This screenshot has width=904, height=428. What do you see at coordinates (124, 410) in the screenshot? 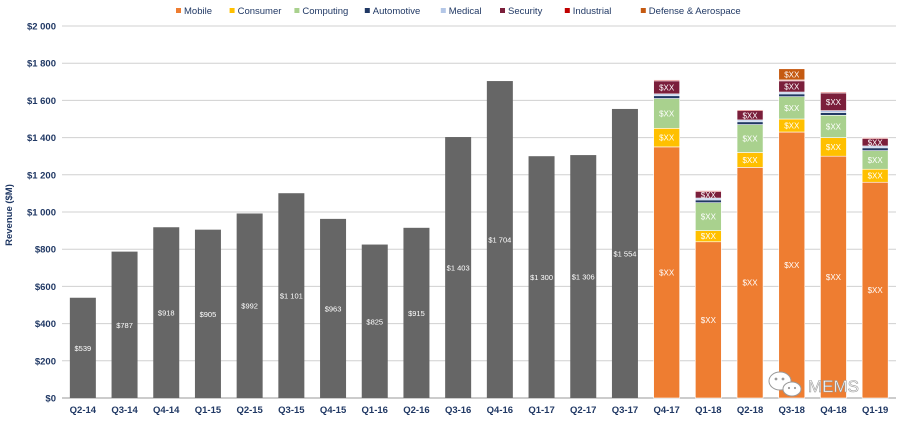
I see `x-tick-label: Q3-14` at bounding box center [124, 410].